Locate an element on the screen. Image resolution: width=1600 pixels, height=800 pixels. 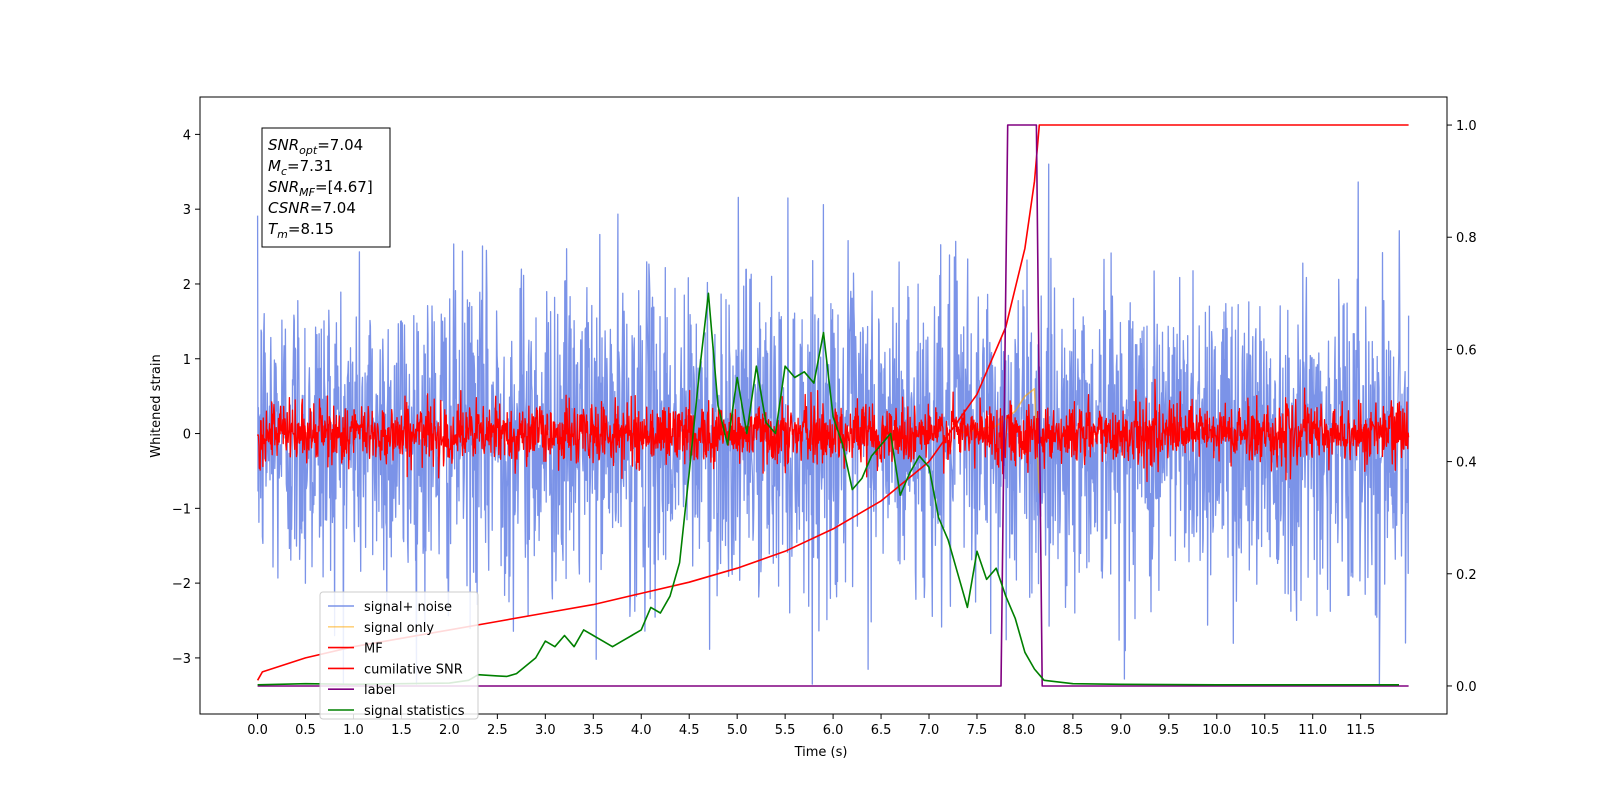
y-right-tick-label: 0.8 is located at coordinates (1466, 238).